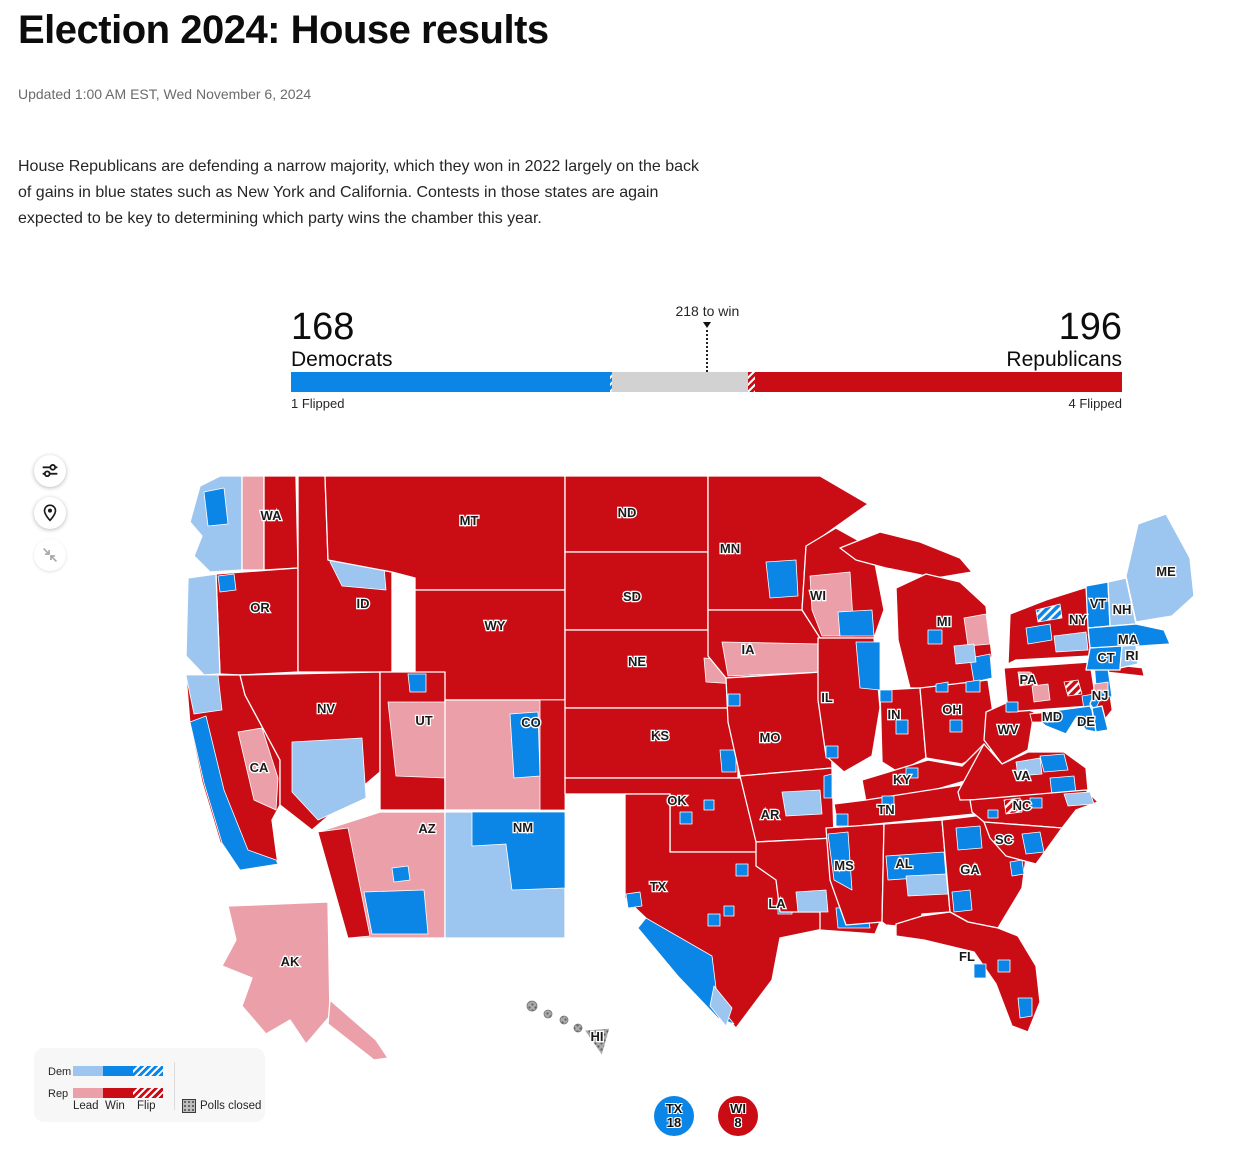 Image resolution: width=1253 pixels, height=1165 pixels. I want to click on state-mi, so click(906, 555).